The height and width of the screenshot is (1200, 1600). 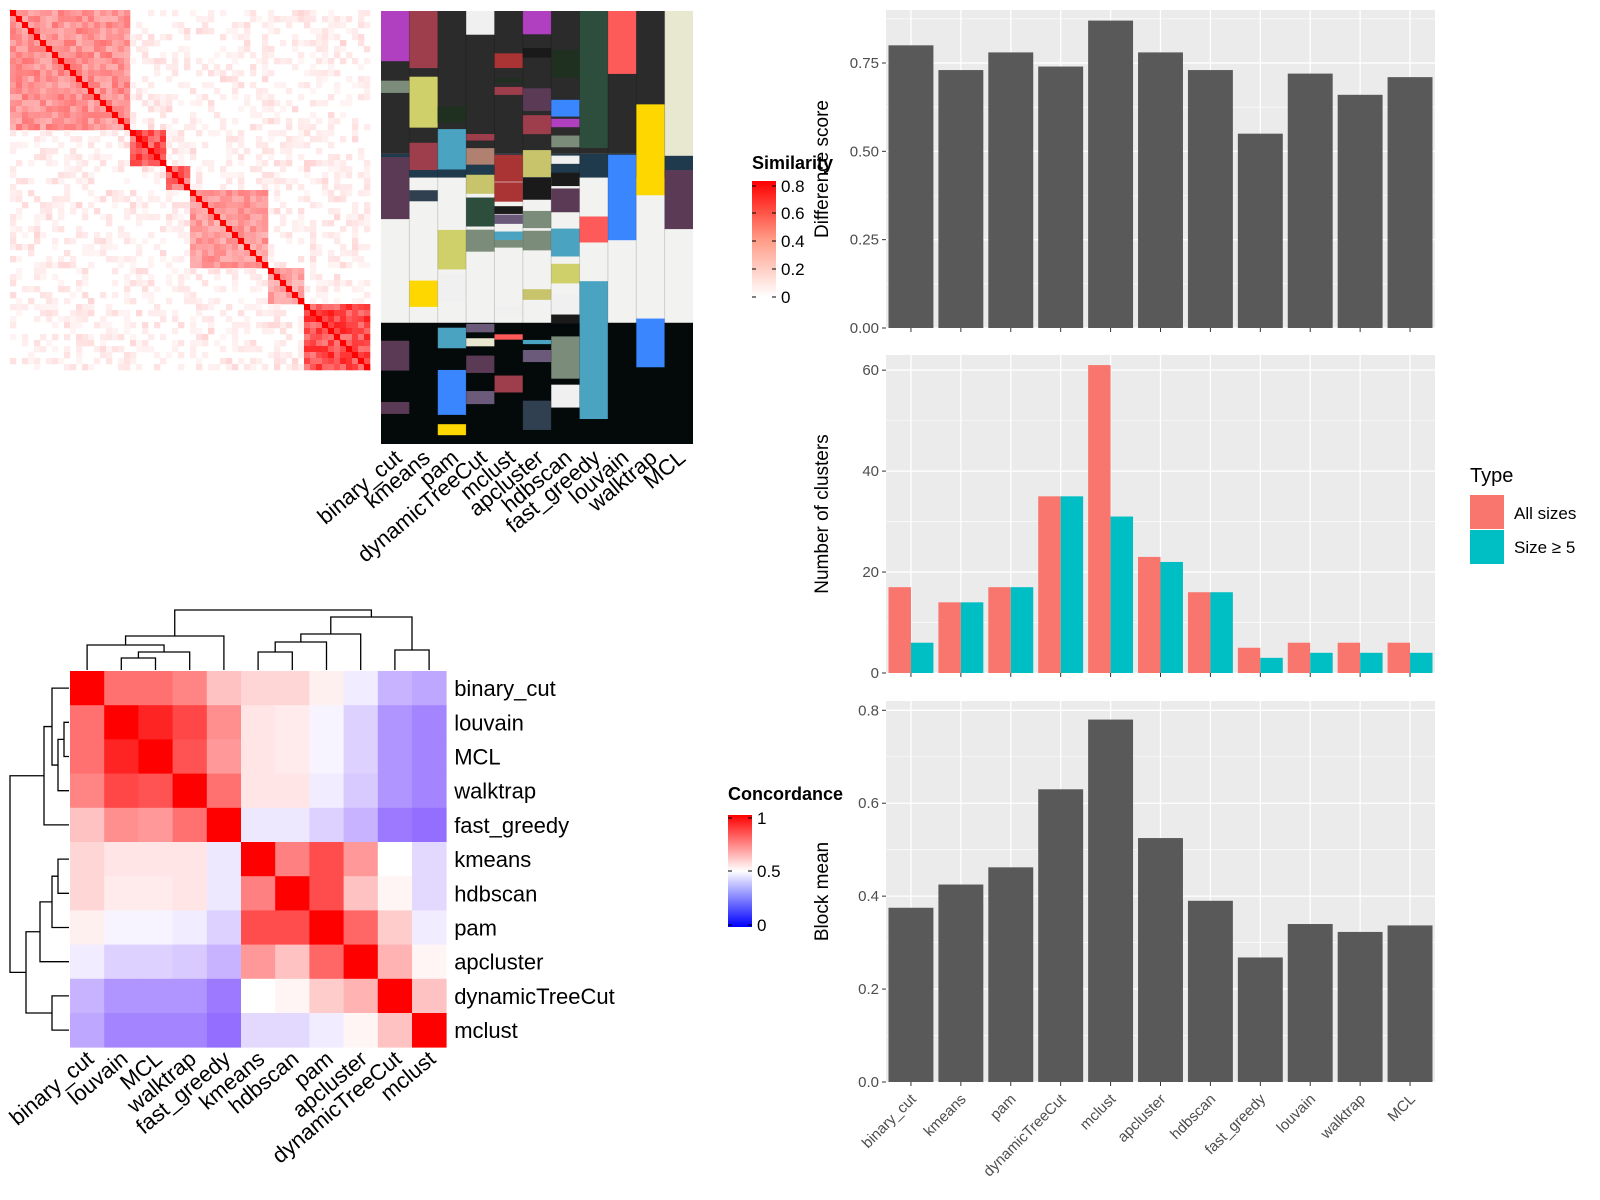 What do you see at coordinates (1371, 662) in the screenshot?
I see `bar-size5-walktrap` at bounding box center [1371, 662].